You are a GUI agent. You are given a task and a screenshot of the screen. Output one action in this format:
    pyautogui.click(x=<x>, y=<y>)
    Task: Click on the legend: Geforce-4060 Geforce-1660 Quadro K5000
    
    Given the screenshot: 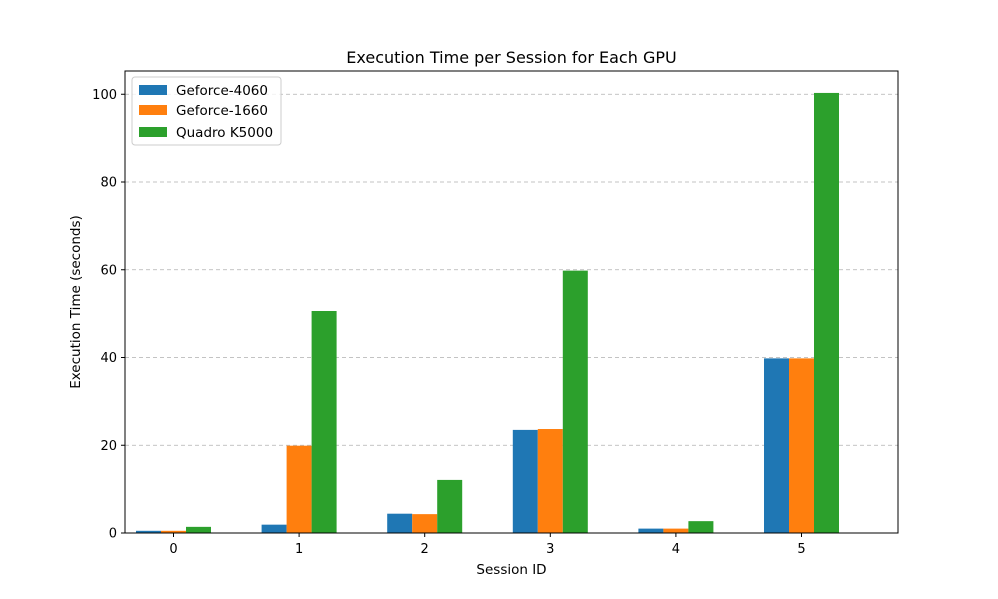 What is the action you would take?
    pyautogui.click(x=206, y=111)
    